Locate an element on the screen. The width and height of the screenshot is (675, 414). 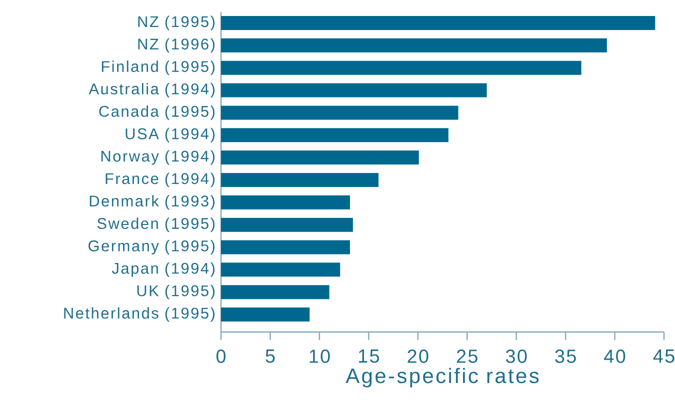
y-tick-label: Canada (1995) is located at coordinates (156, 112).